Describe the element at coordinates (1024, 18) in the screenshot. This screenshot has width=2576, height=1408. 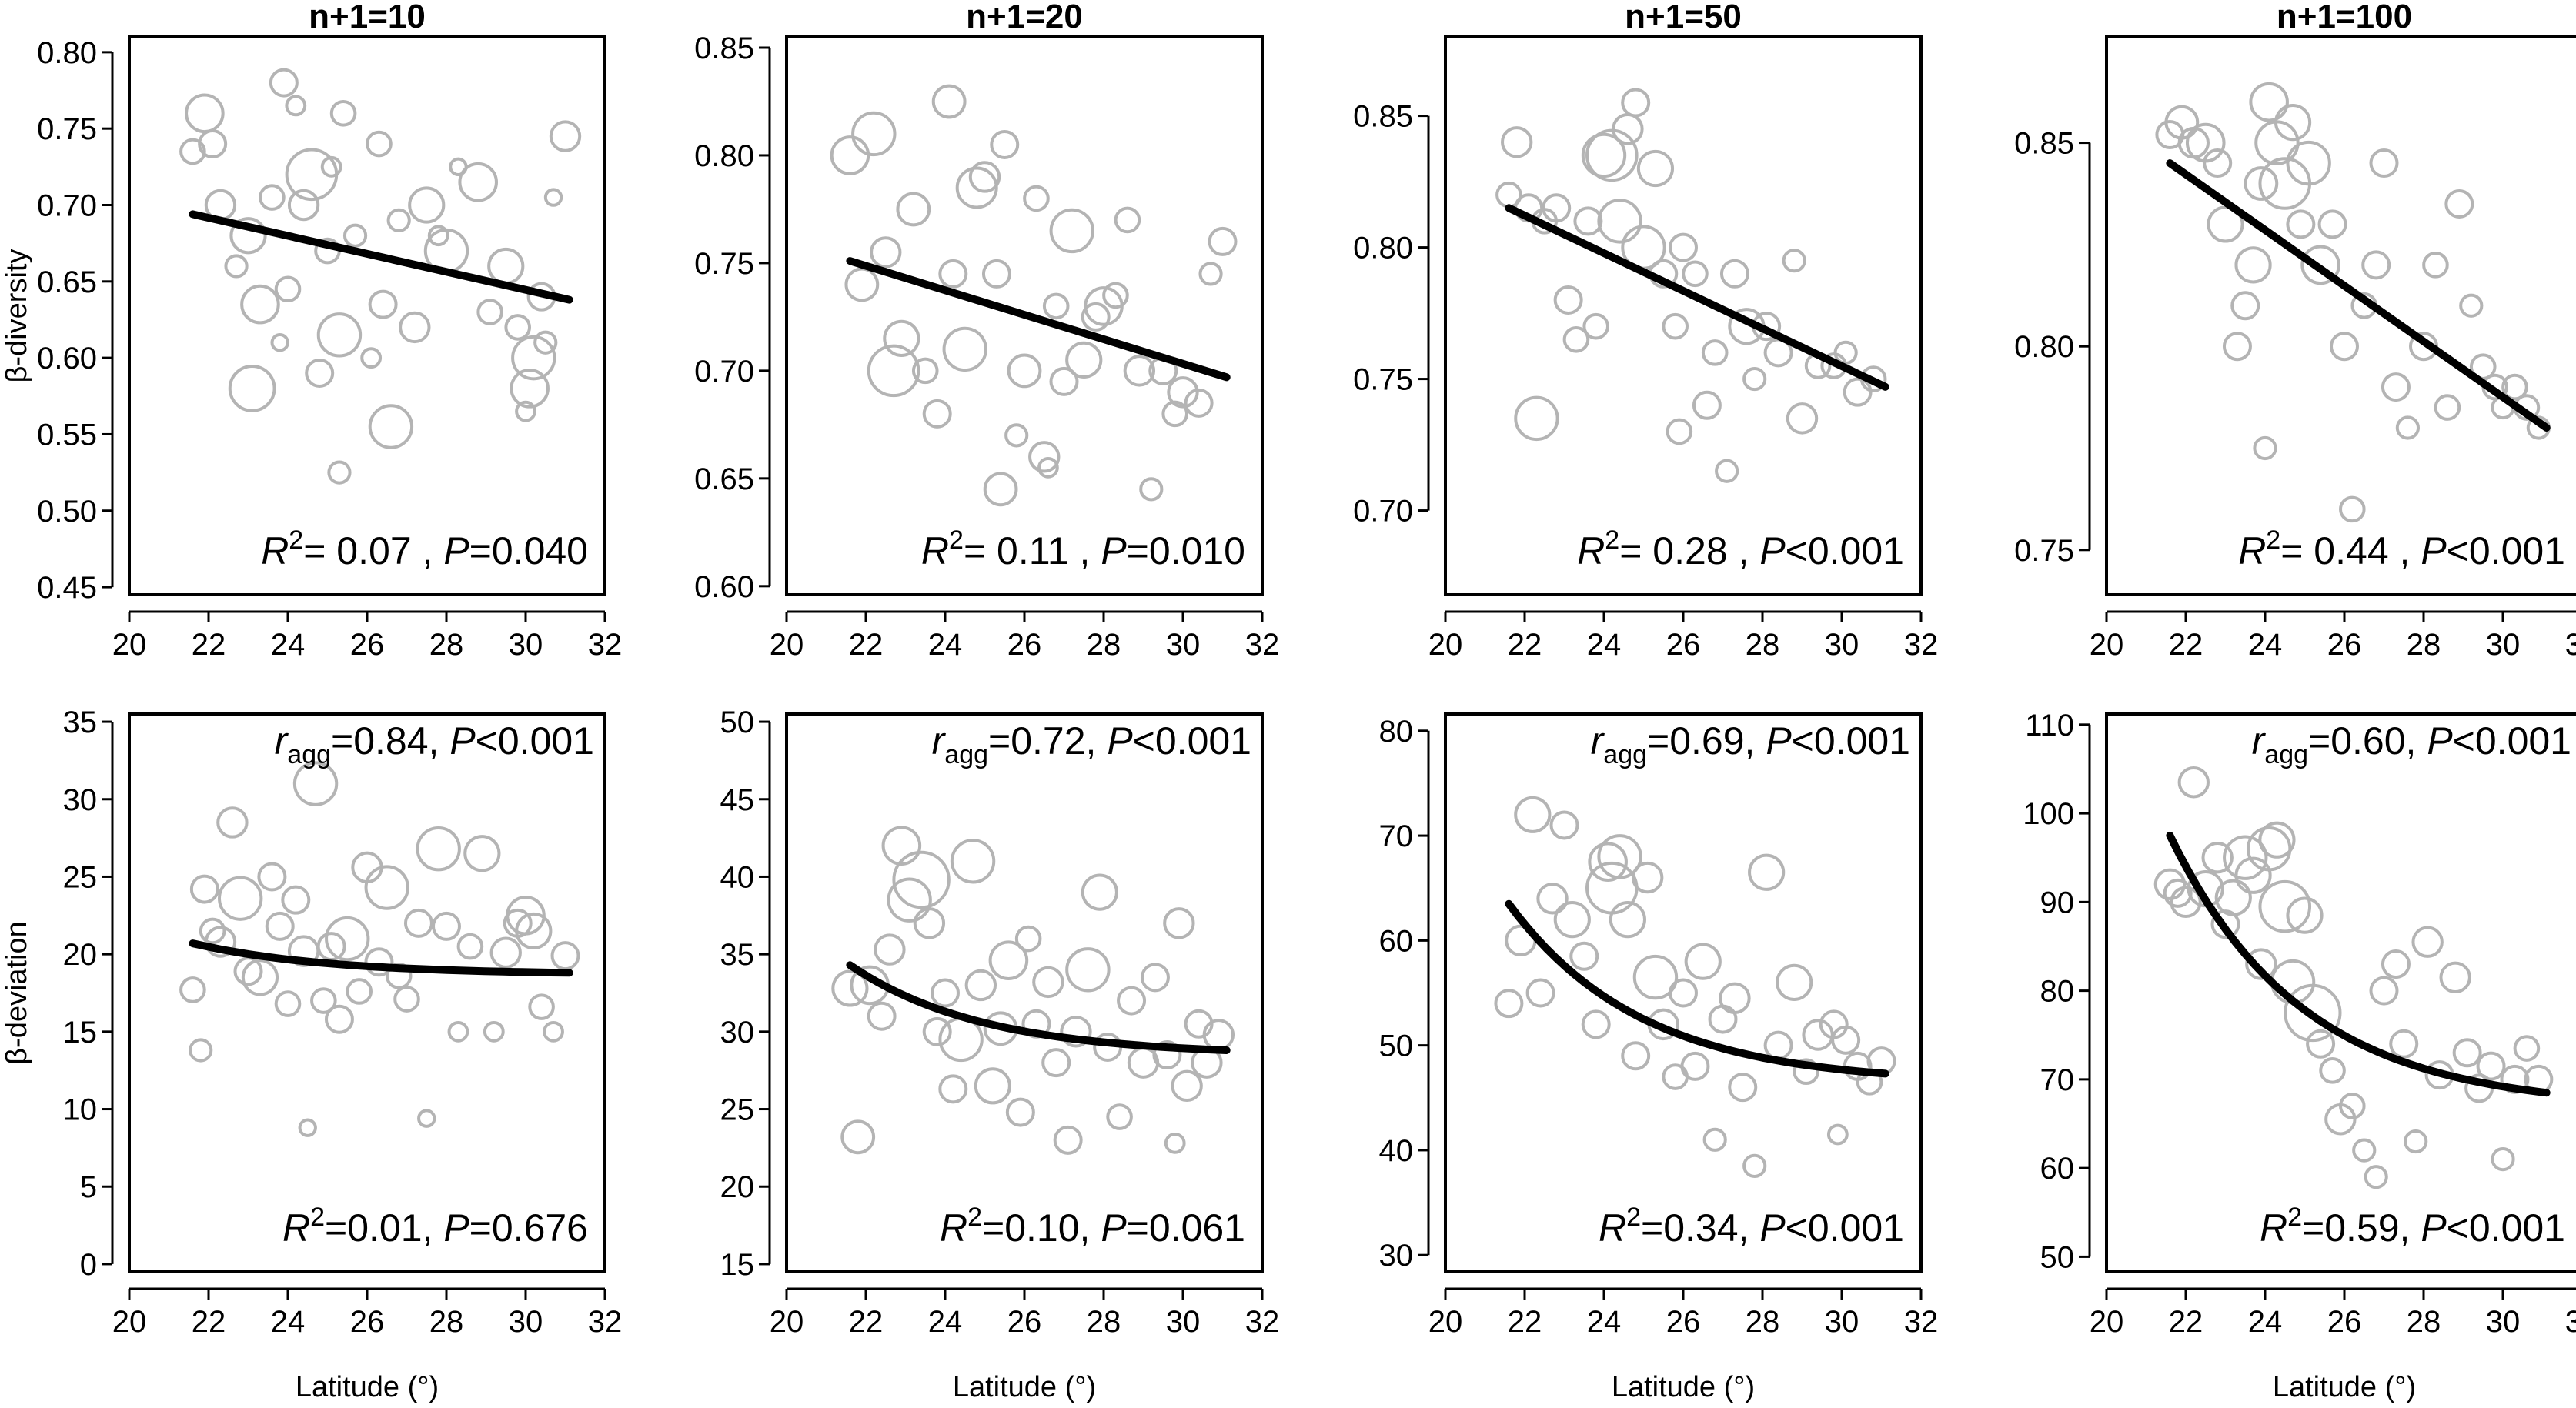
I see `panel-title: n+1=20` at that location.